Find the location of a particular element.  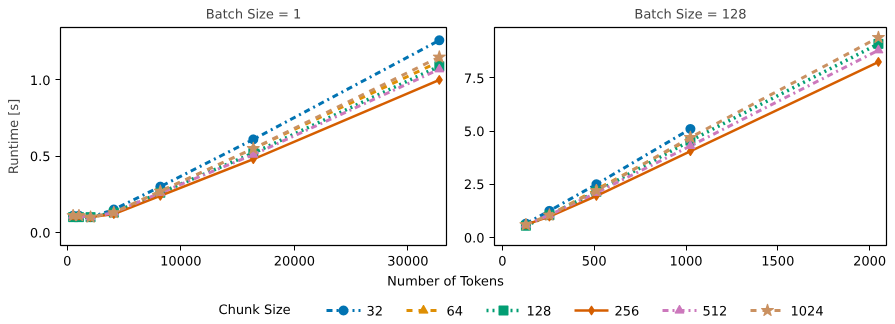

x-tick-label: 30000 is located at coordinates (408, 262).